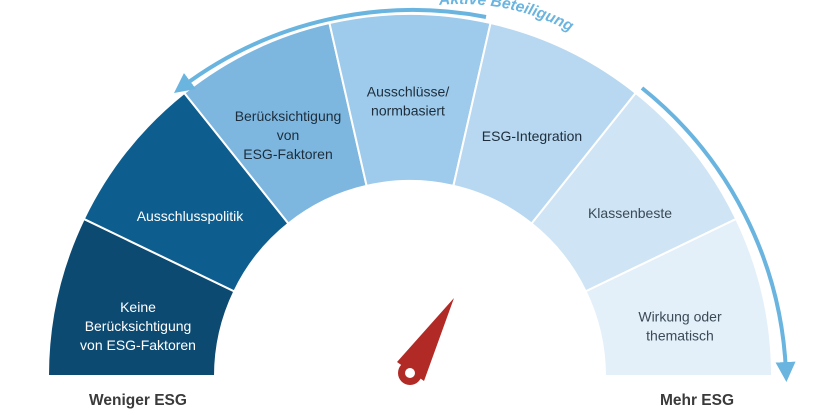 This screenshot has height=412, width=825. Describe the element at coordinates (330, 50) in the screenshot. I see `arc-arrow-left` at that location.